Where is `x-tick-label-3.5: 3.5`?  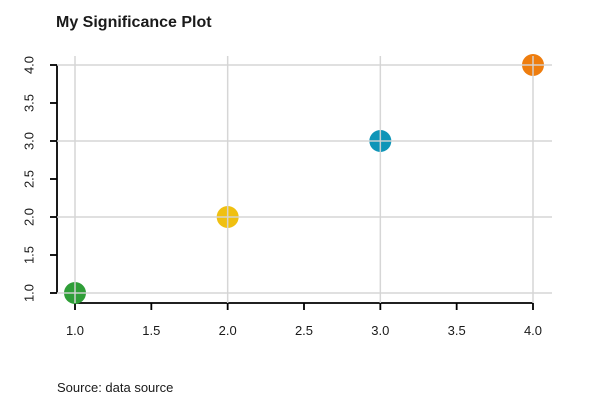
x-tick-label-3.5: 3.5 is located at coordinates (457, 330).